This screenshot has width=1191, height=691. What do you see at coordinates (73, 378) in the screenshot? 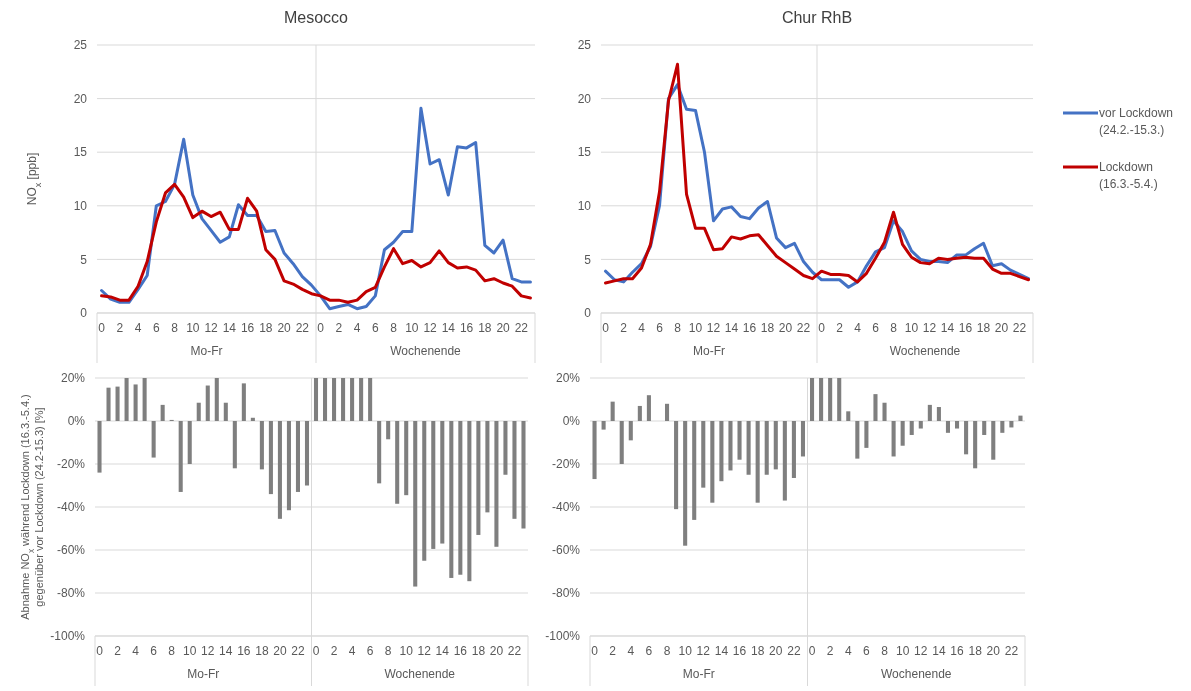
I see `y-tick-label: 20%` at bounding box center [73, 378].